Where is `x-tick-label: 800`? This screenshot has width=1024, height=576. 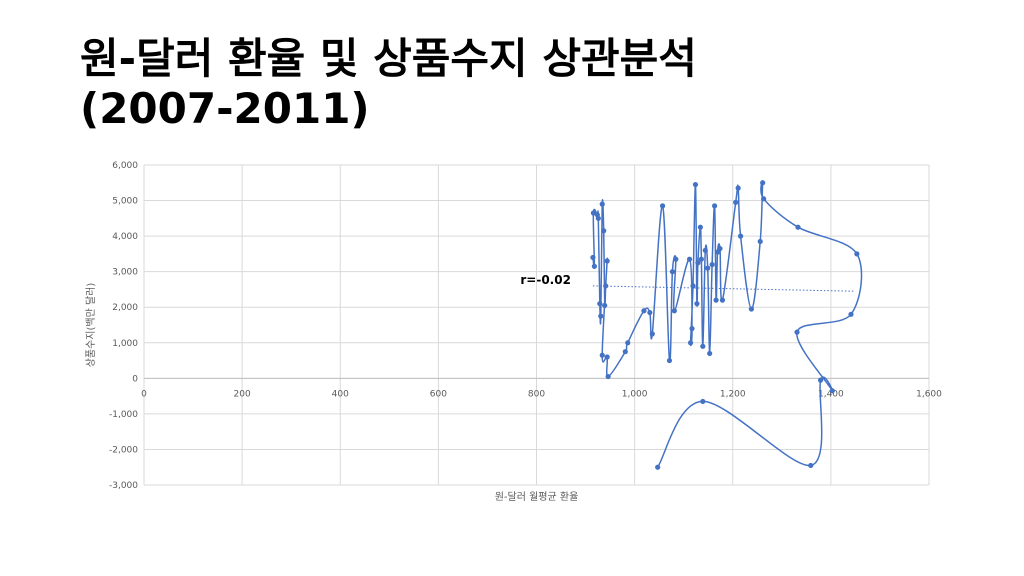
x-tick-label: 800 is located at coordinates (536, 394).